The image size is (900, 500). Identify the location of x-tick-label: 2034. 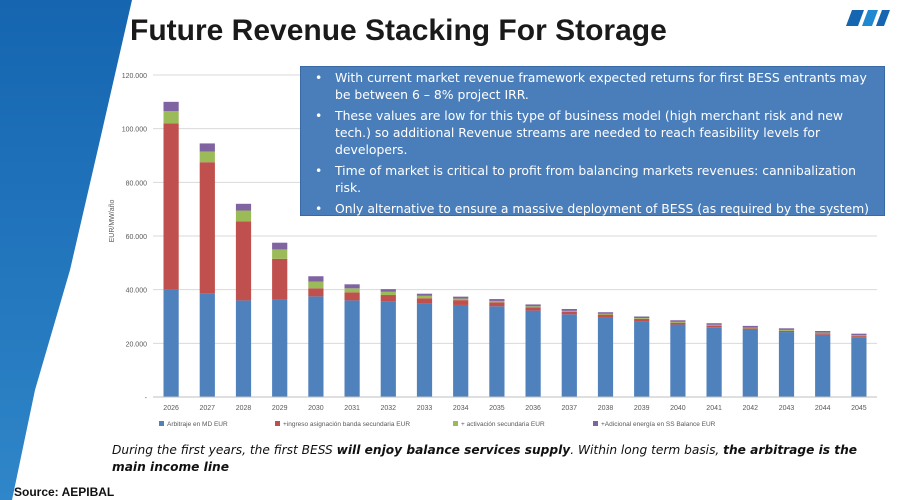
(461, 408).